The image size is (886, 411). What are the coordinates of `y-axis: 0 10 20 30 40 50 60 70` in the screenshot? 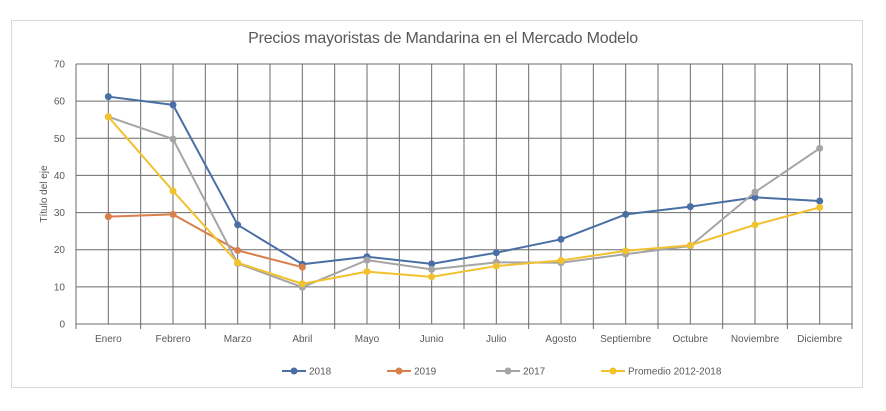 It's located at (60, 195).